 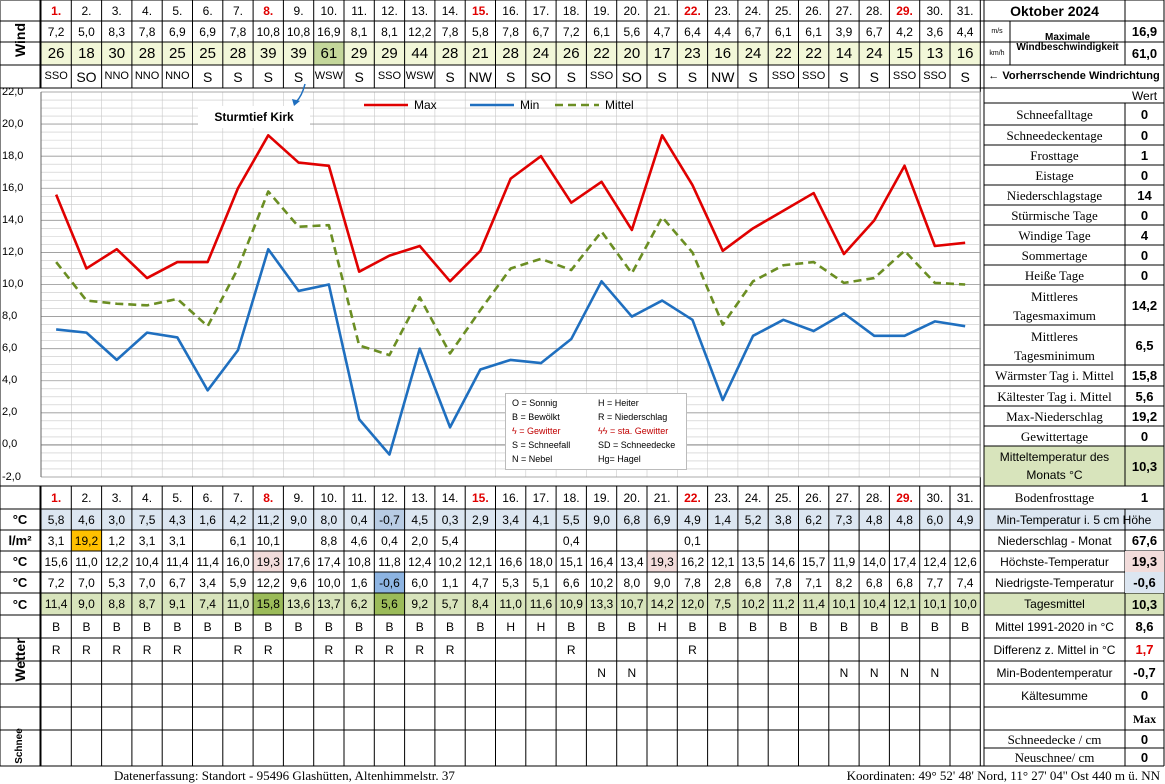 I want to click on wind-kmh-cell: 26, so click(x=56, y=53).